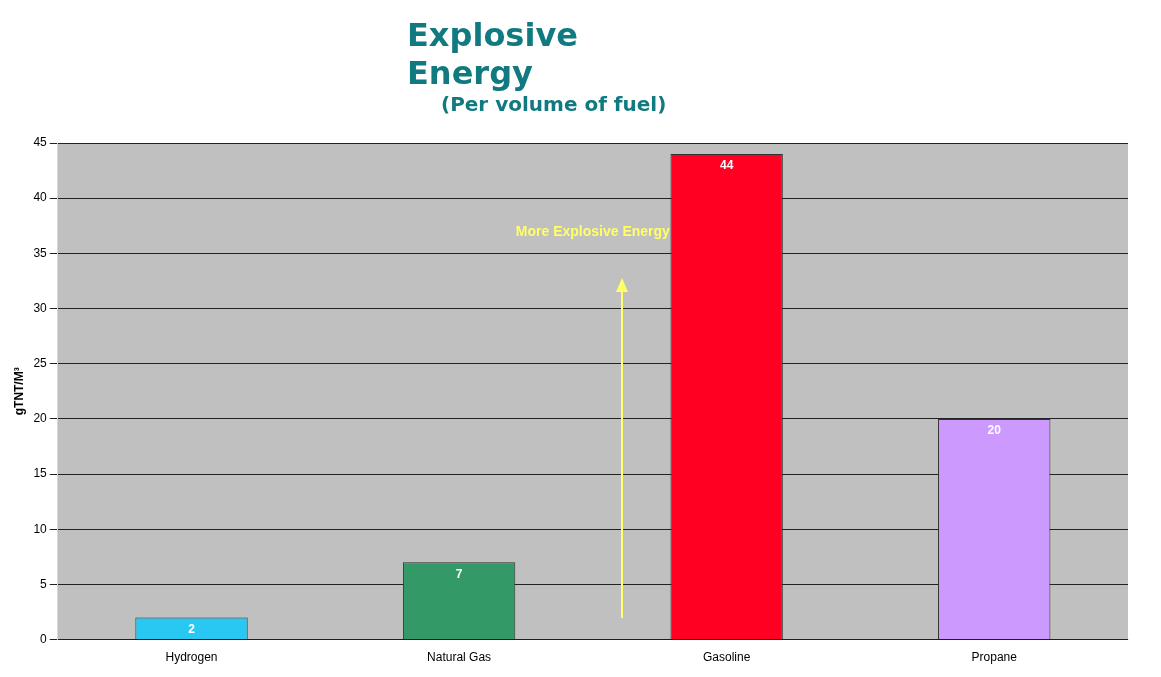 The width and height of the screenshot is (1161, 677). I want to click on y-tick-label: 5, so click(44, 583).